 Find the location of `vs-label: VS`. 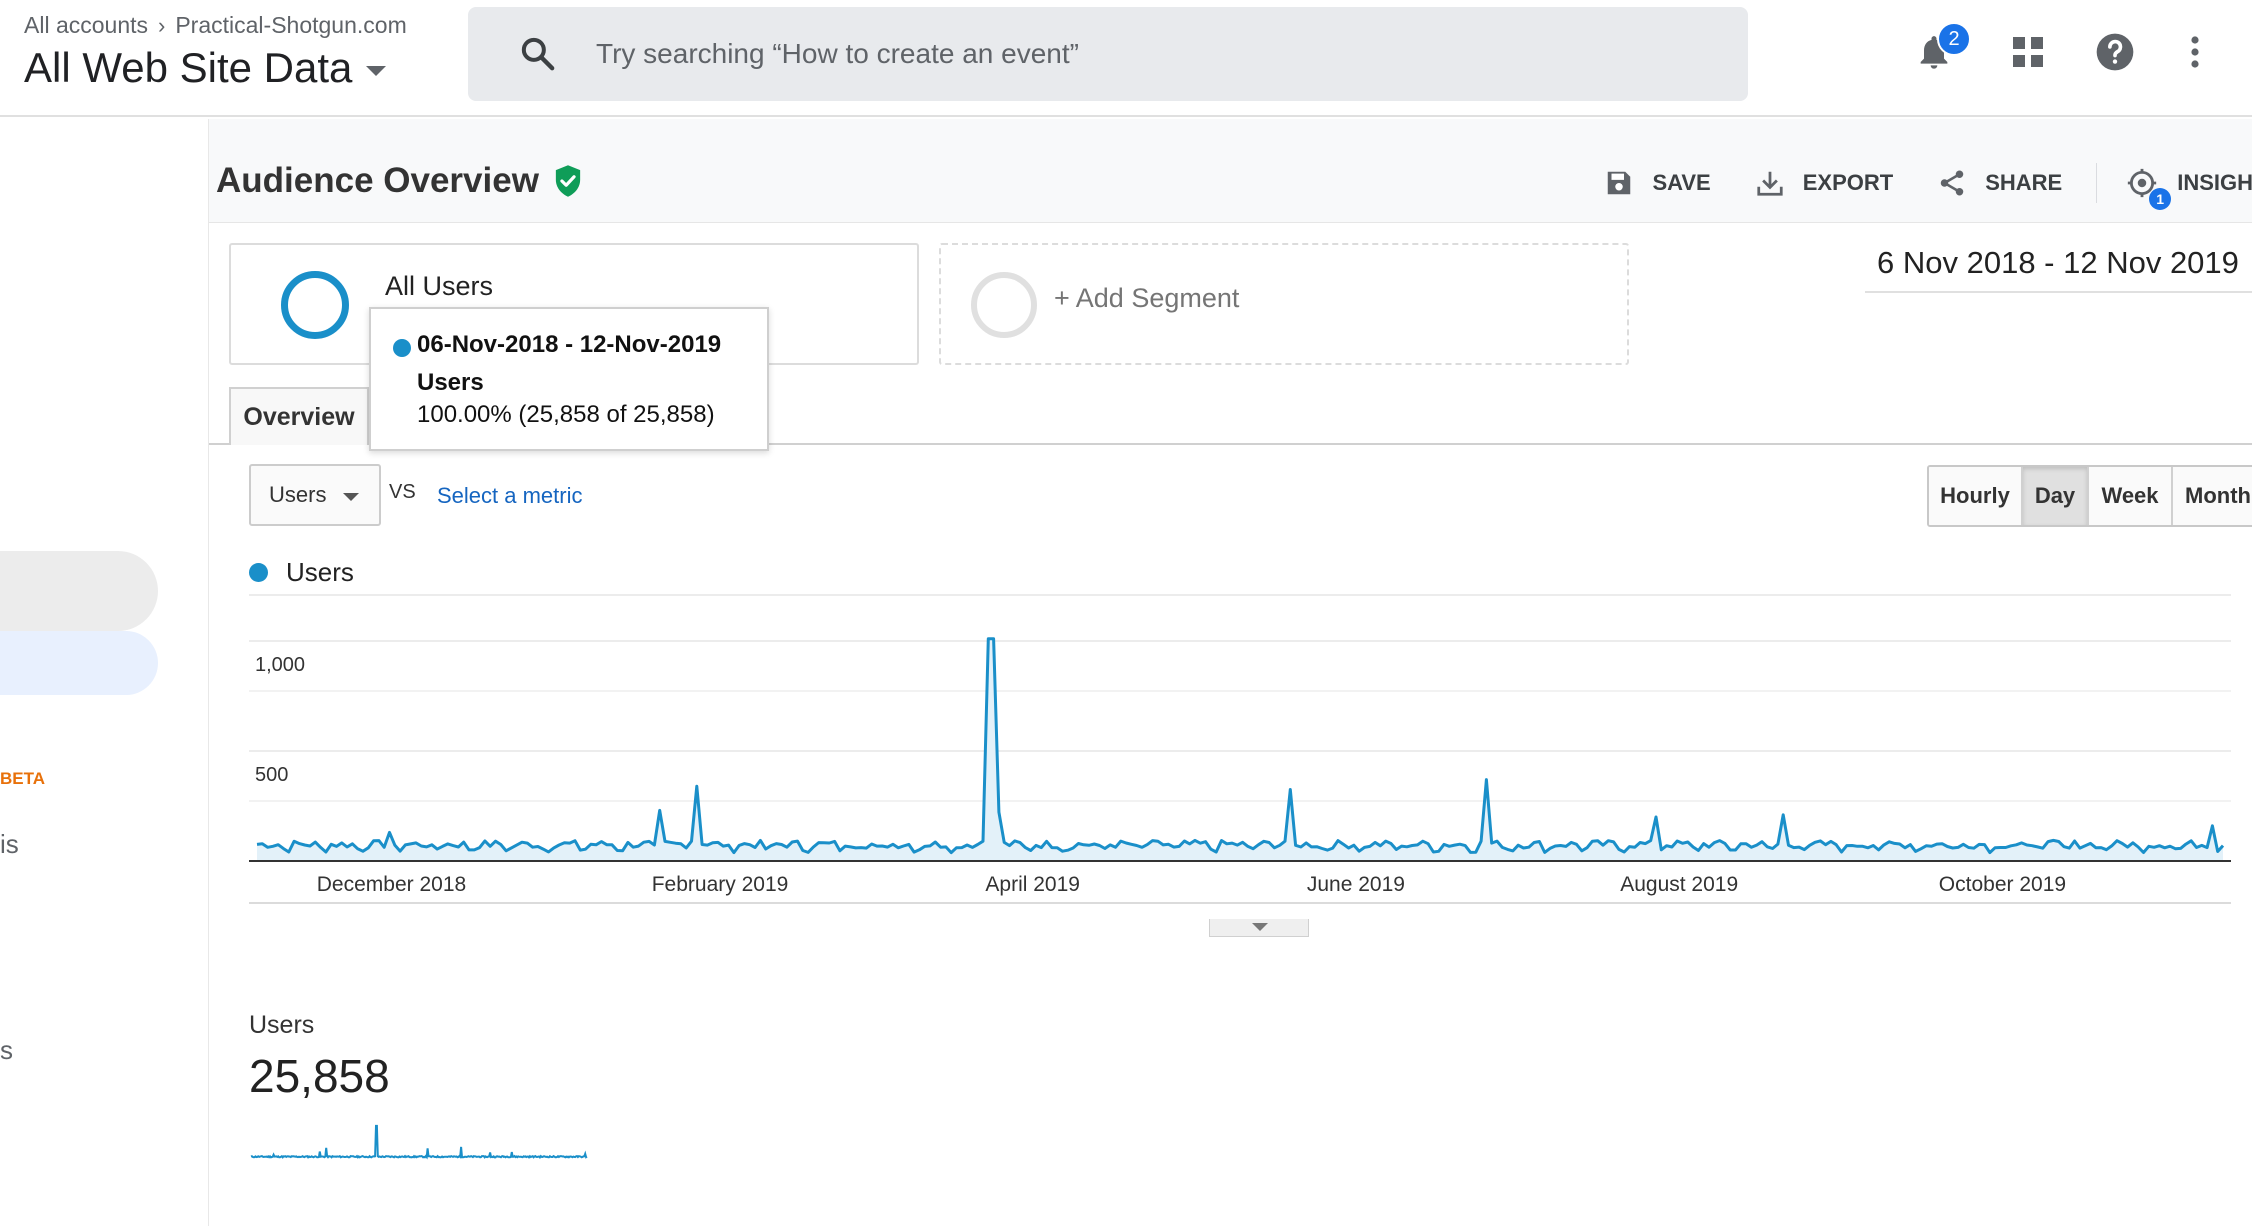

vs-label: VS is located at coordinates (402, 492).